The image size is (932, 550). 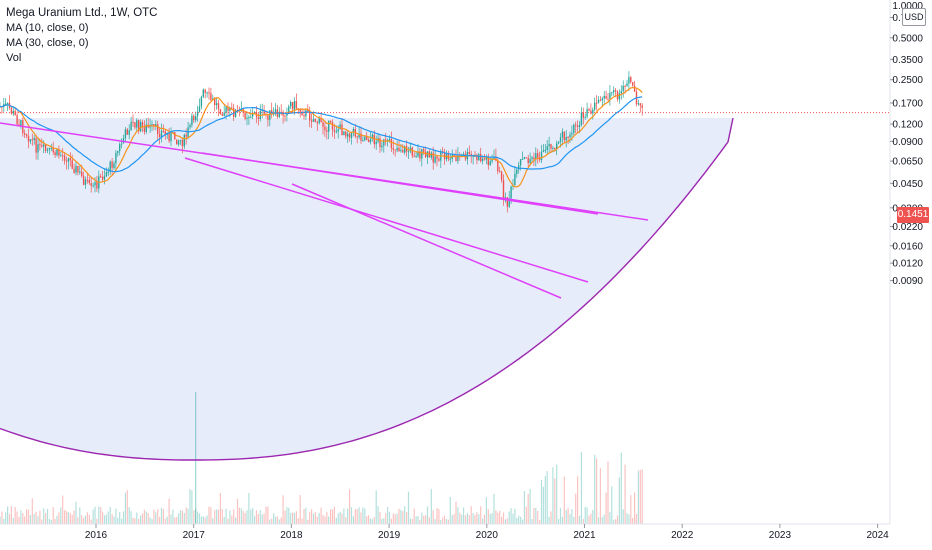 I want to click on legend-ma30: MA (30, close, 0), so click(x=47, y=43).